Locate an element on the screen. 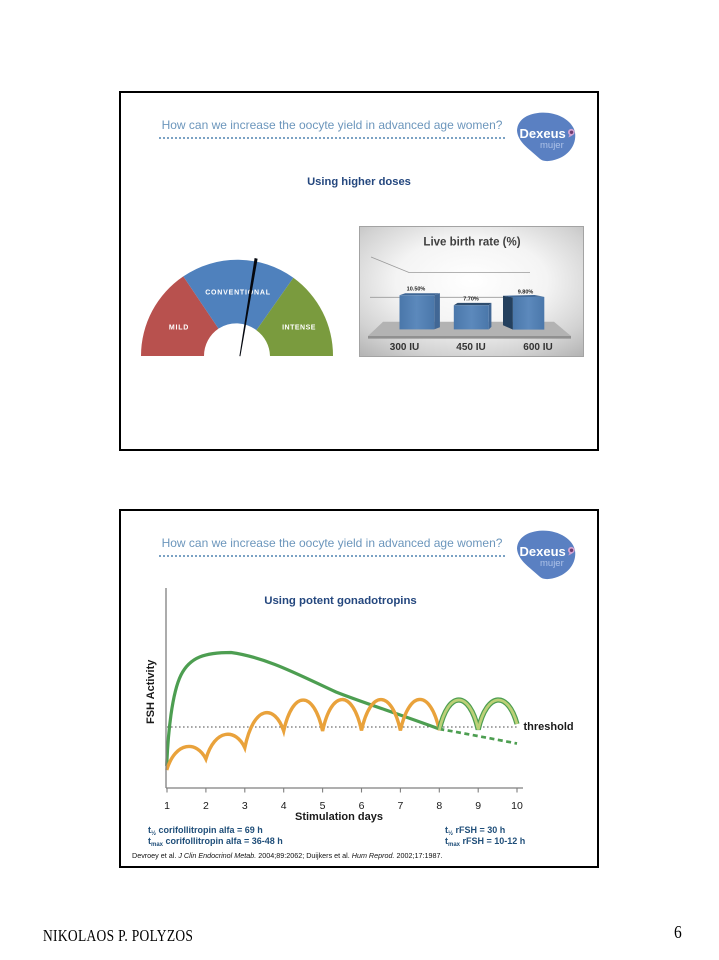 The image size is (719, 960). svg-text: 9.80% is located at coordinates (526, 293).